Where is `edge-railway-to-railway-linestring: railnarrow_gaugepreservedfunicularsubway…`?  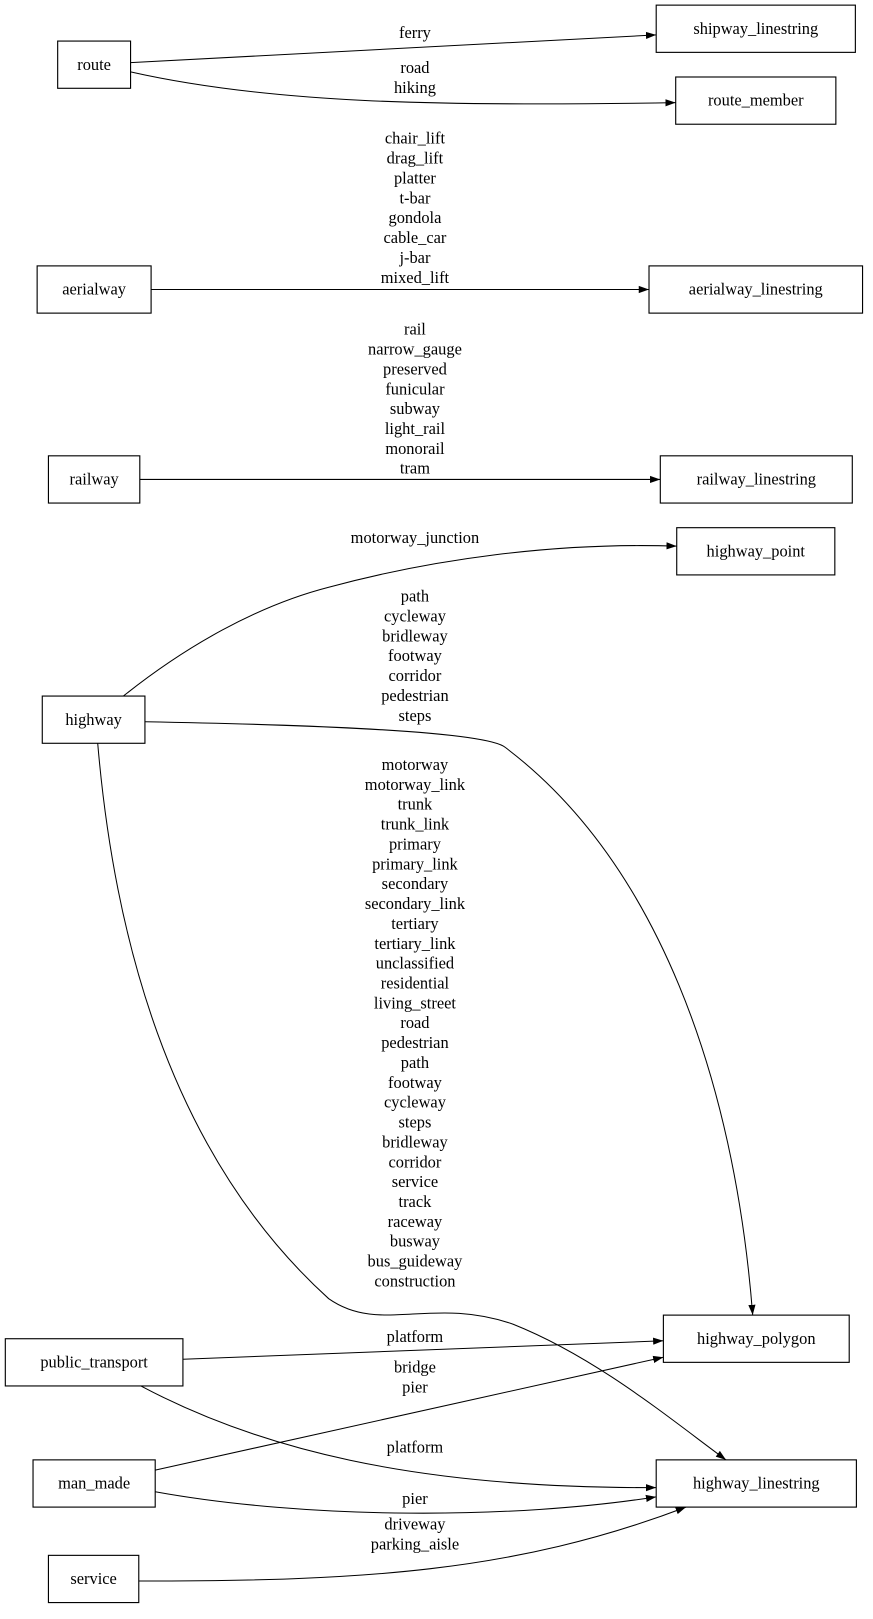 edge-railway-to-railway-linestring: railnarrow_gaugepreservedfunicularsubway… is located at coordinates (400, 402).